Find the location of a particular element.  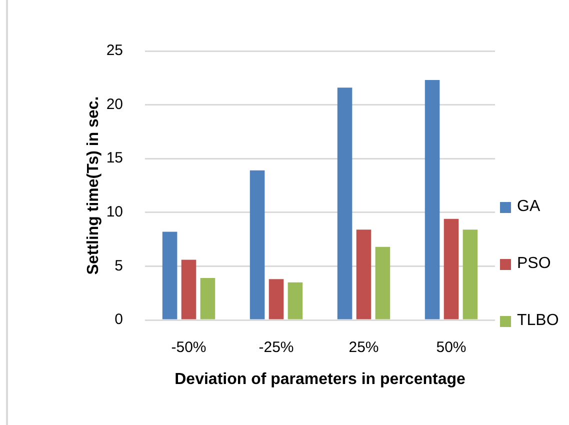

x-tick-label: -25% is located at coordinates (276, 347).